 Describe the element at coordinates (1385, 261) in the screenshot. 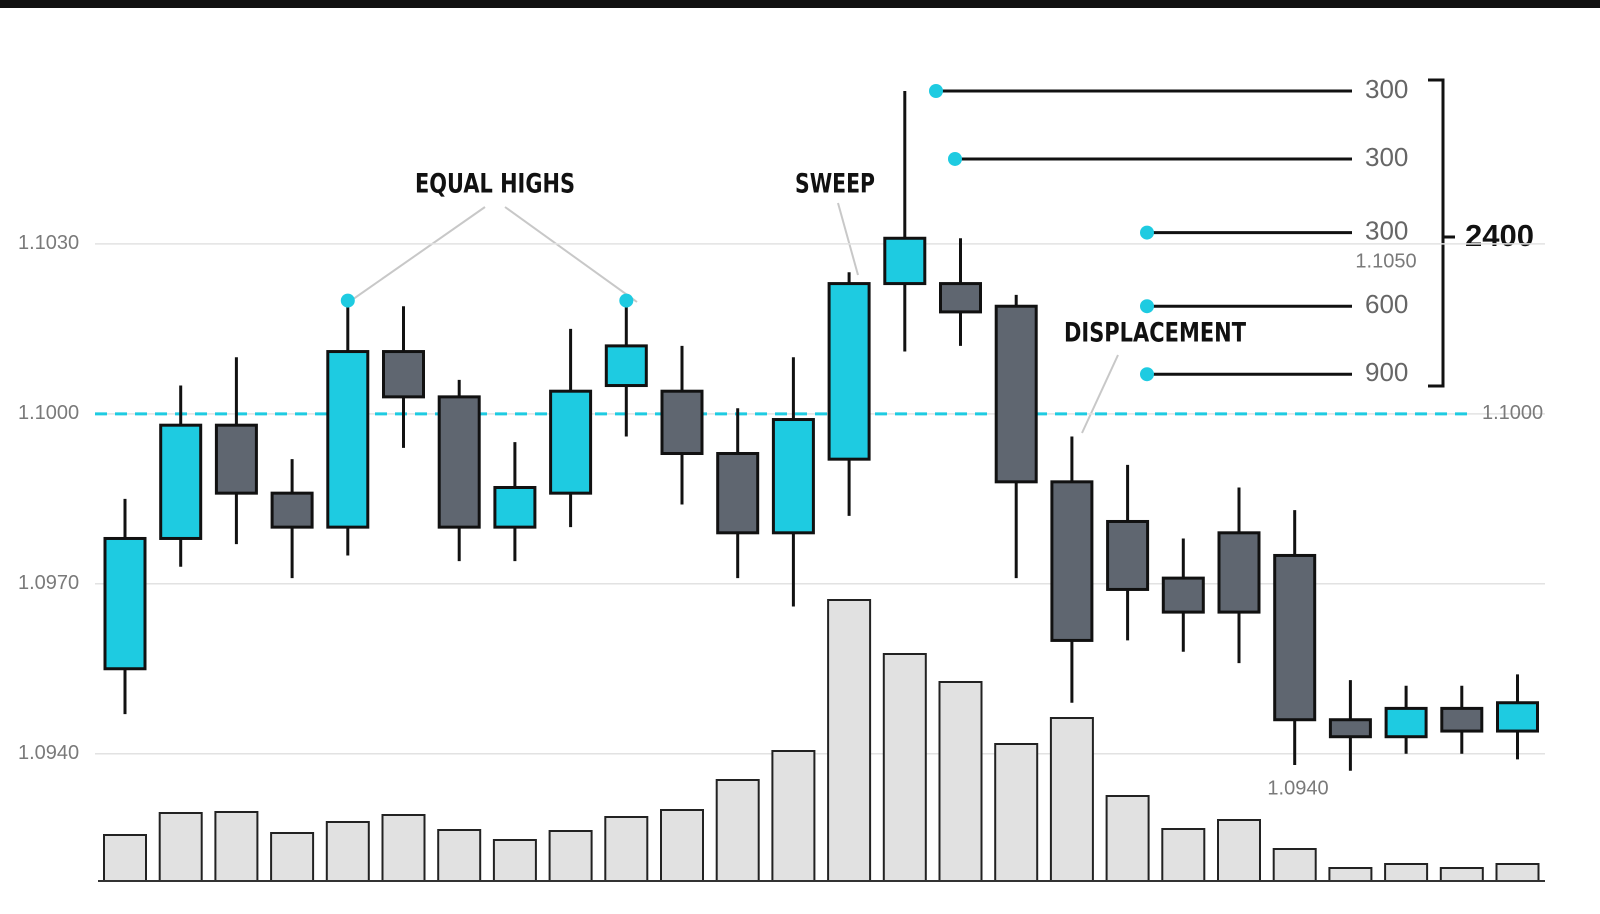

I see `level-note: 1.1050` at that location.